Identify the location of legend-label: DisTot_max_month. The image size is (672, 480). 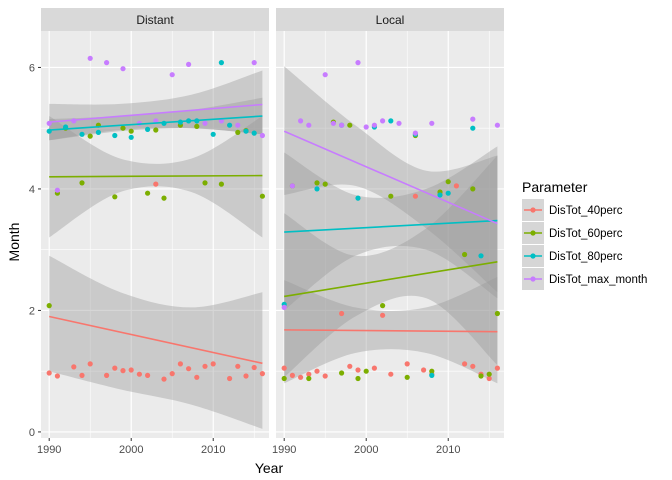
(598, 280).